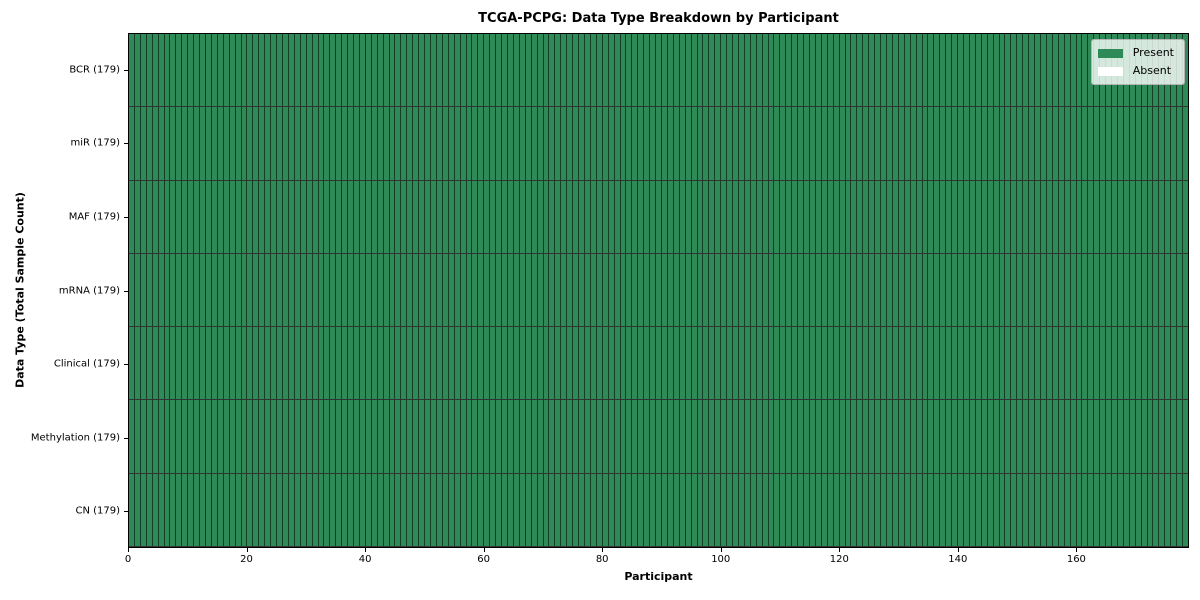 The image size is (1200, 600). Describe the element at coordinates (659, 437) in the screenshot. I see `matrix-row-methylation` at that location.